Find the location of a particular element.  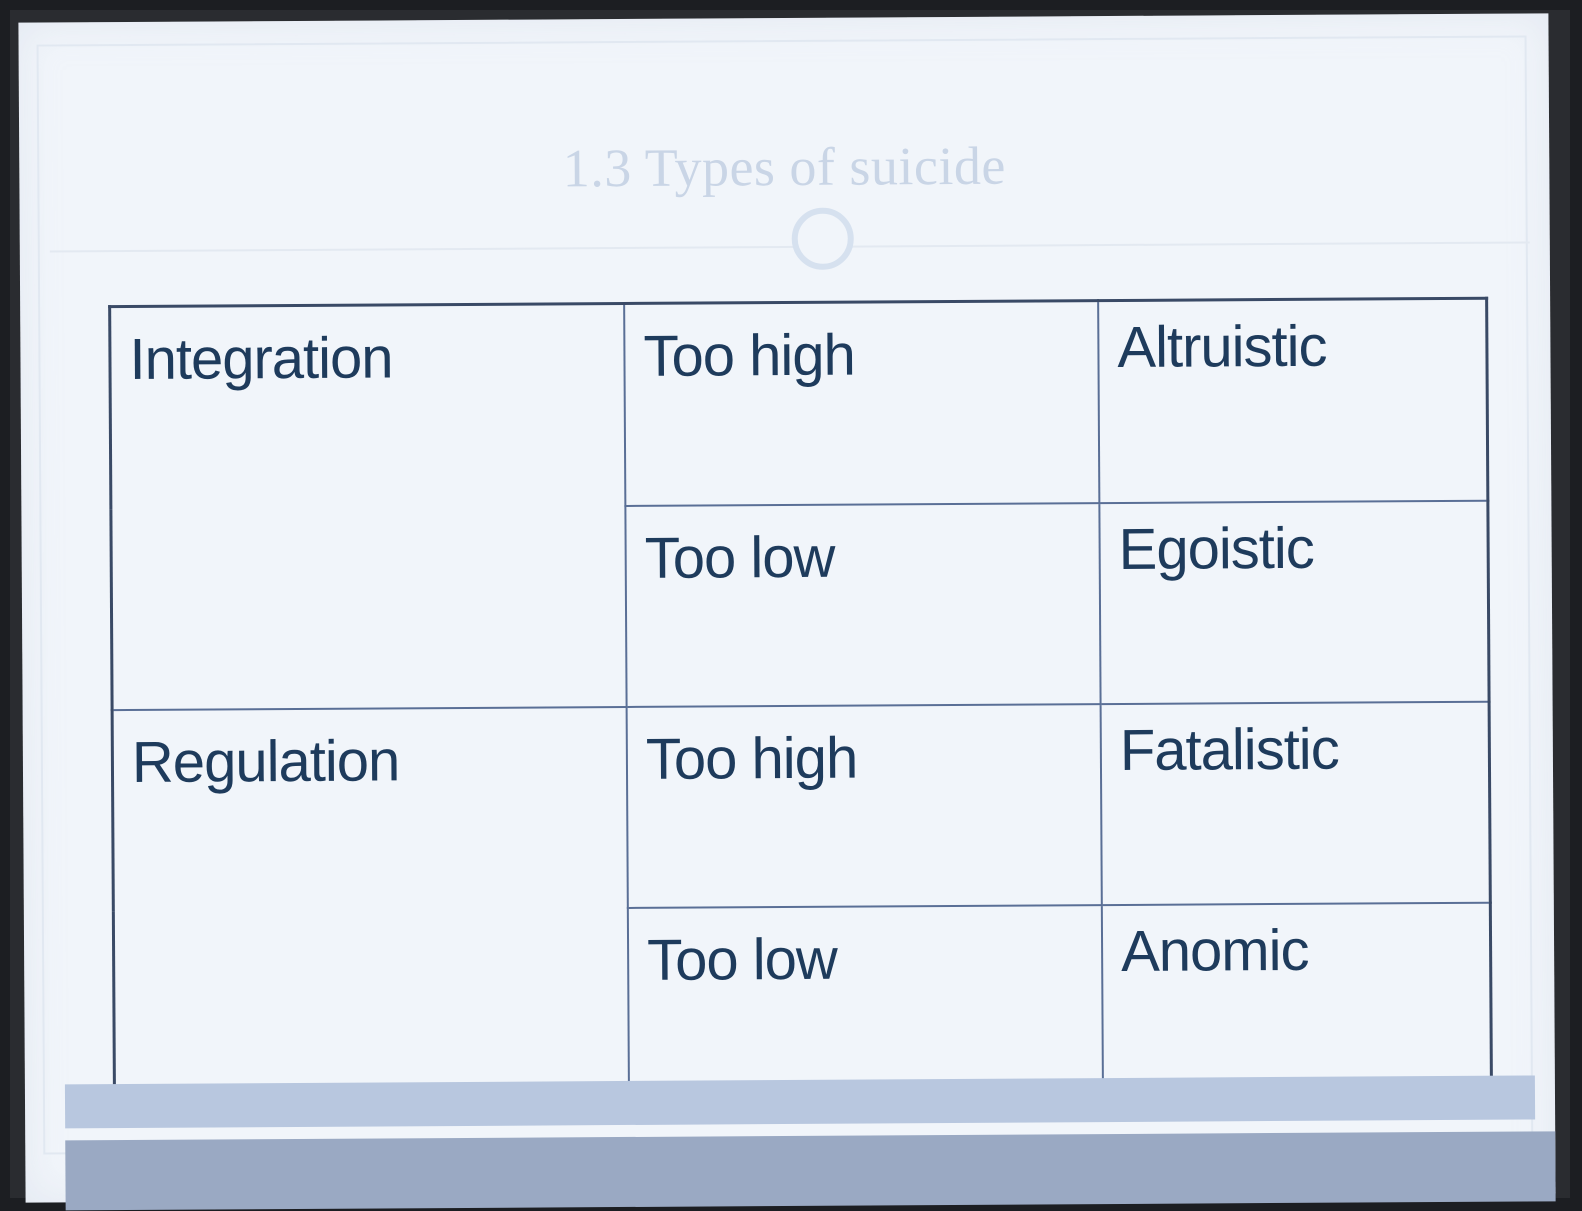

type-label: Egoistic is located at coordinates (1216, 548).